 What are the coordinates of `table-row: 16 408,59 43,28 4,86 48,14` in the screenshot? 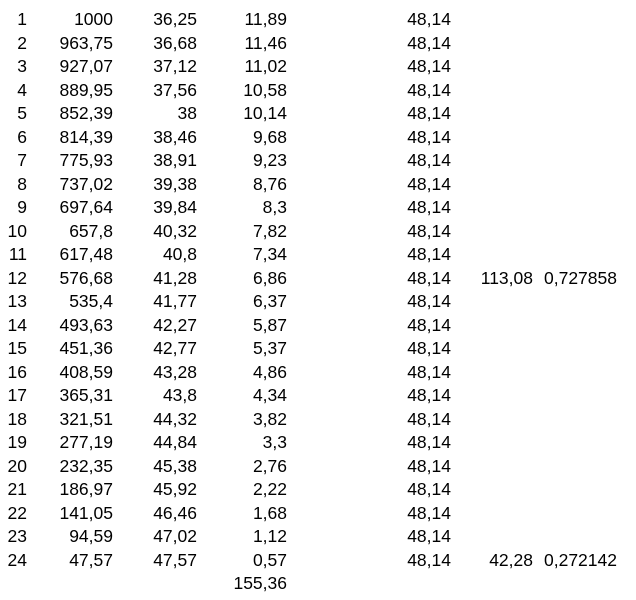 It's located at (318, 373).